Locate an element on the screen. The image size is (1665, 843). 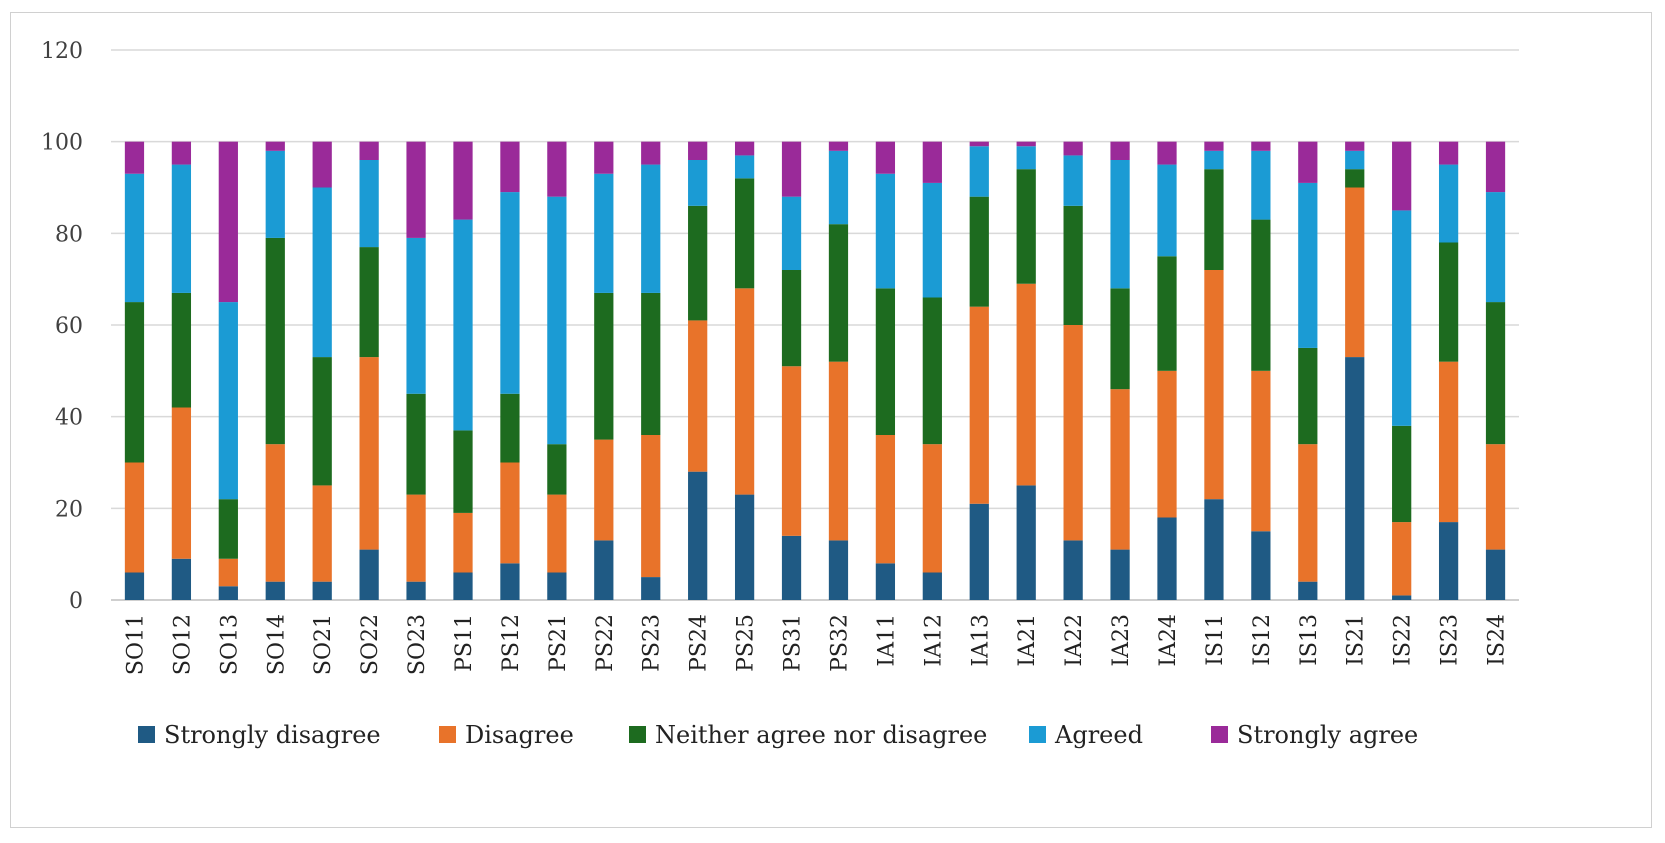
x-category-label: SO21 is located at coordinates (323, 644).